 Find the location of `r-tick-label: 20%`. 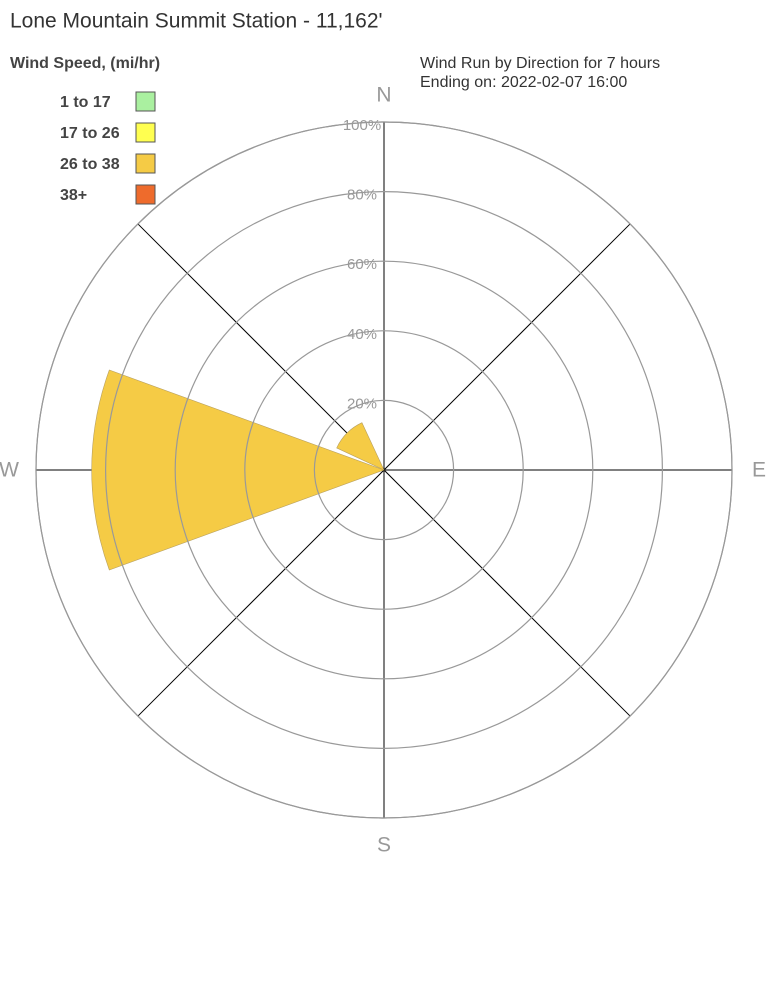

r-tick-label: 20% is located at coordinates (362, 403).